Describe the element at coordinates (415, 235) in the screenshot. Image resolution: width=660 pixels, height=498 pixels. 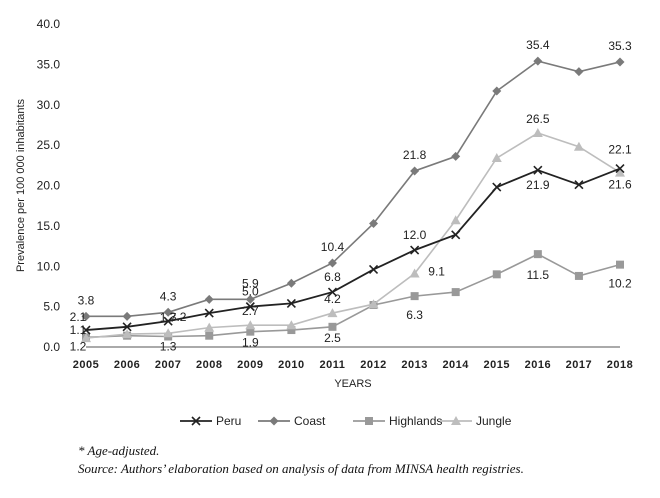
I see `data-label: 12.0` at that location.